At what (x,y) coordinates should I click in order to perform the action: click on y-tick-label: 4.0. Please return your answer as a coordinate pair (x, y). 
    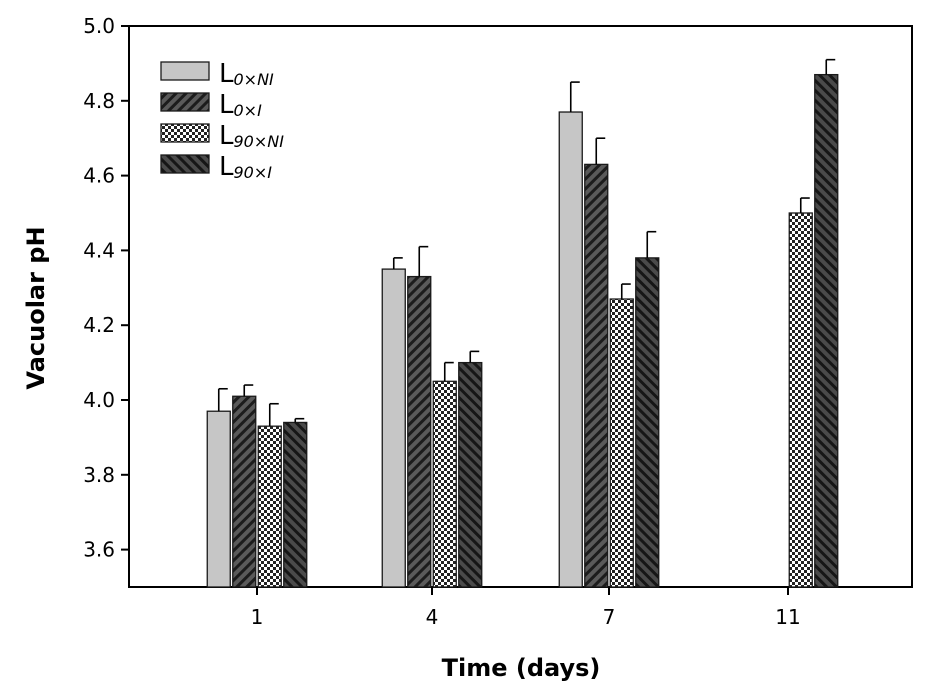
    Looking at the image, I should click on (99, 400).